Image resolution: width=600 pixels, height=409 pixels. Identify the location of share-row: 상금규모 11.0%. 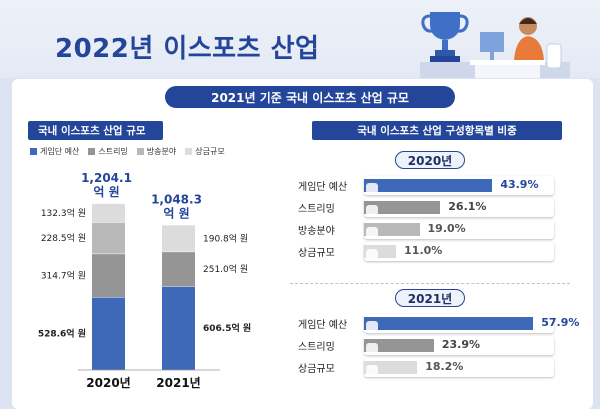
(429, 252).